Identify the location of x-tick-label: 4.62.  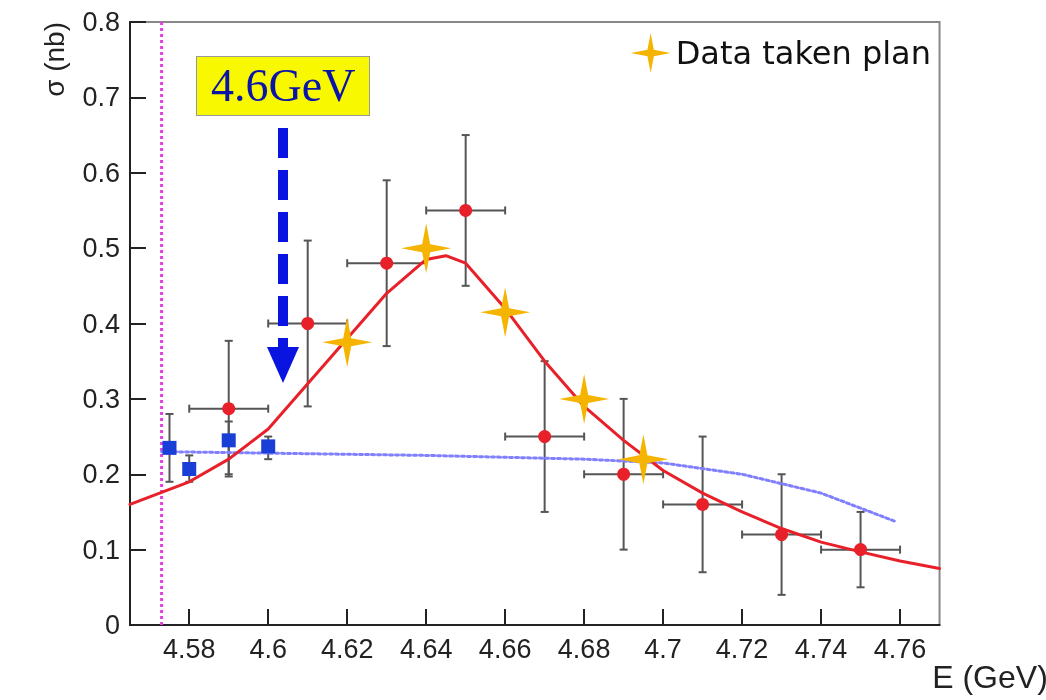
(347, 648).